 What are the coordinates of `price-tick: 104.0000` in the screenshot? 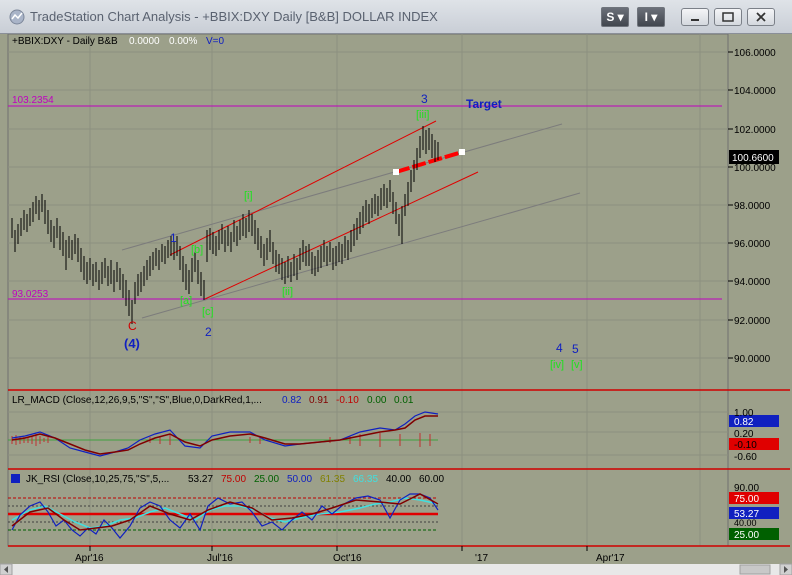 It's located at (755, 91).